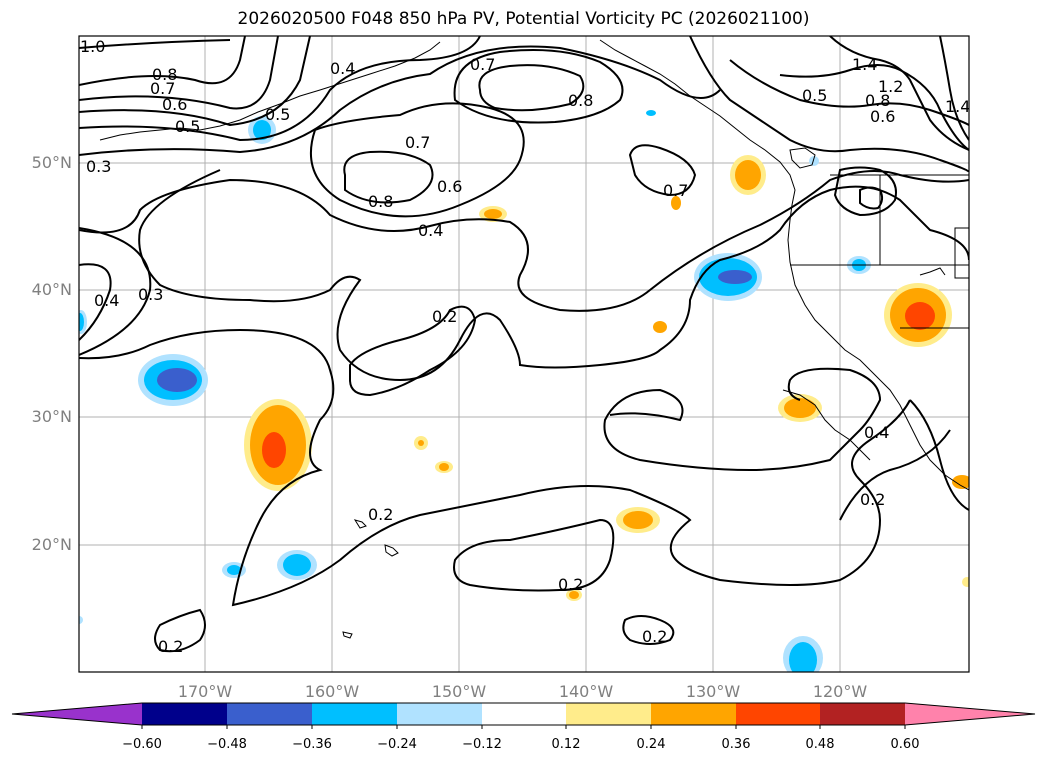 Image resolution: width=1047 pixels, height=765 pixels. Describe the element at coordinates (713, 691) in the screenshot. I see `lon-label: 130°W` at that location.